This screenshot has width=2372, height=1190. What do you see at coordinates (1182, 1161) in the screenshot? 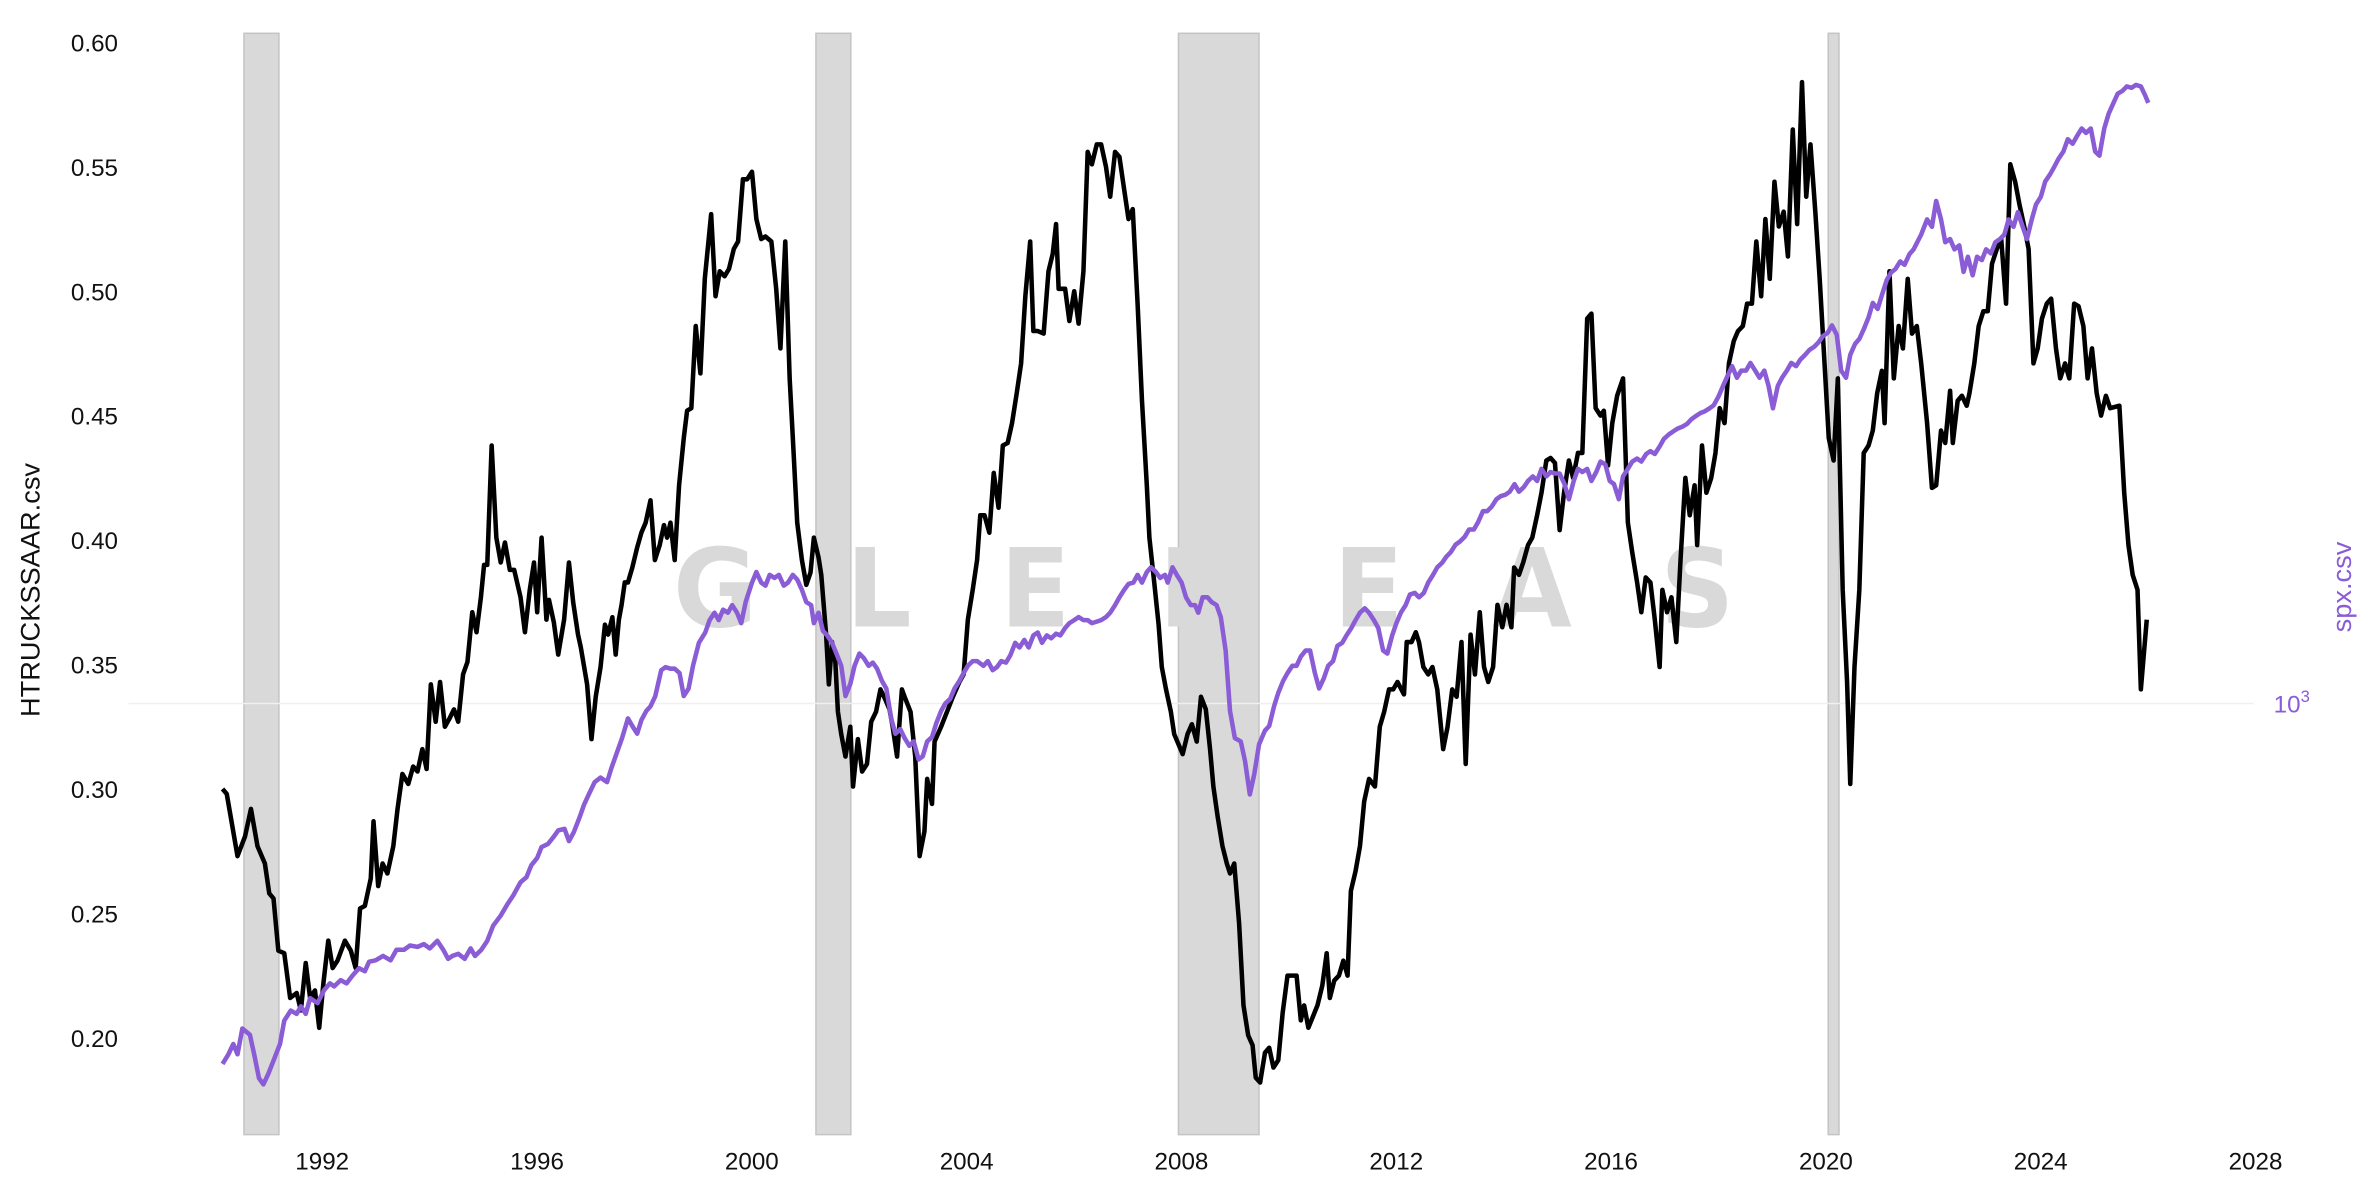
I see `x-axis-tick-label: 2008` at bounding box center [1182, 1161].